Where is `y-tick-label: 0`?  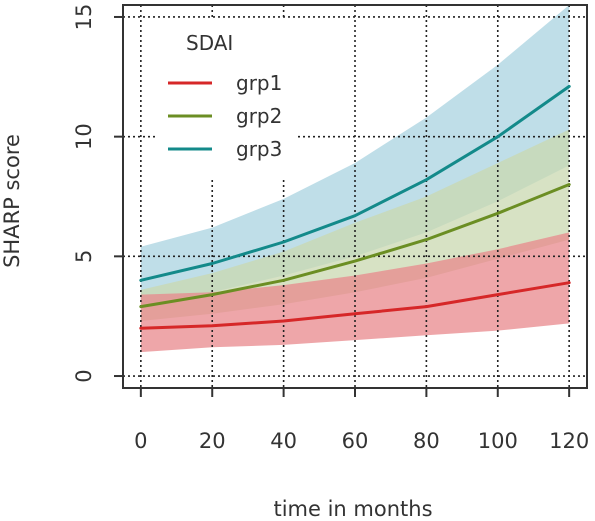 y-tick-label: 0 is located at coordinates (84, 375).